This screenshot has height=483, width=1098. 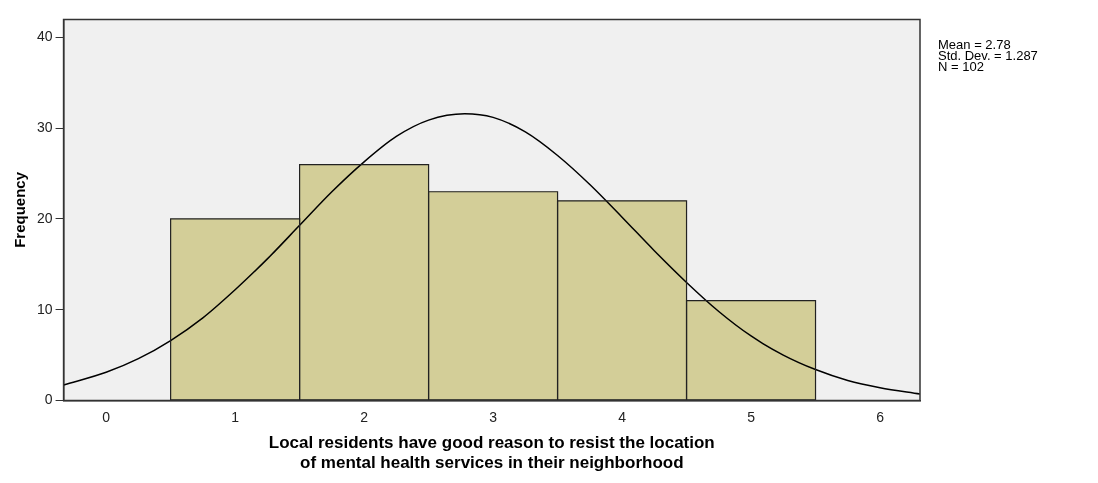 I want to click on x-tick-label: 4, so click(x=622, y=416).